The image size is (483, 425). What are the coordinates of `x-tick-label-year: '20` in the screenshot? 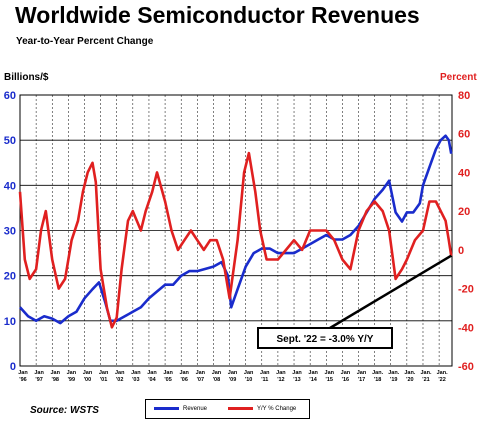 It's located at (409, 380).